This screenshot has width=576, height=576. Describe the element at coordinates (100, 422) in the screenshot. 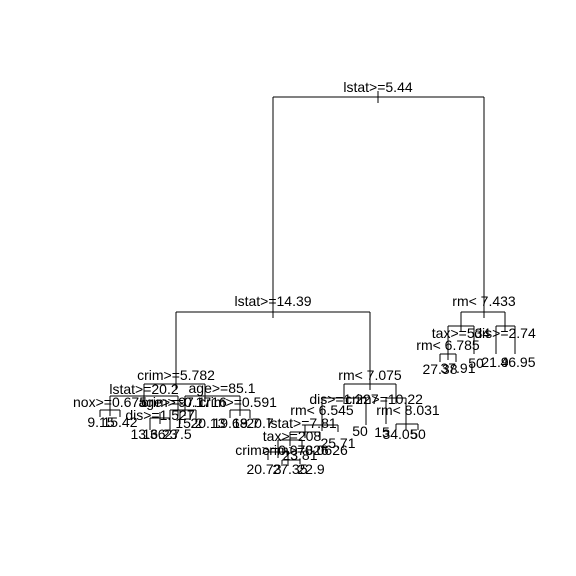

I see `leaf-value-l1: 9.15` at that location.